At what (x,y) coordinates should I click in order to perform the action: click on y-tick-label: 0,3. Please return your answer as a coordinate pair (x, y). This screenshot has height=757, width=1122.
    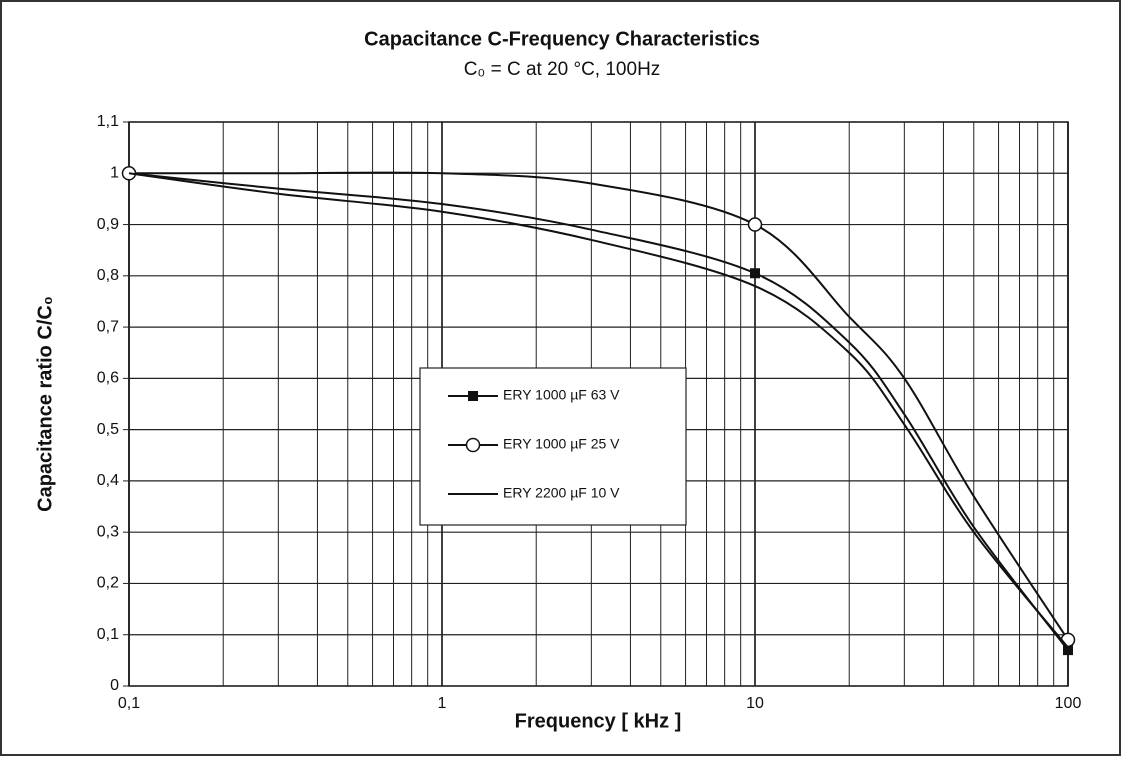
    Looking at the image, I should click on (108, 531).